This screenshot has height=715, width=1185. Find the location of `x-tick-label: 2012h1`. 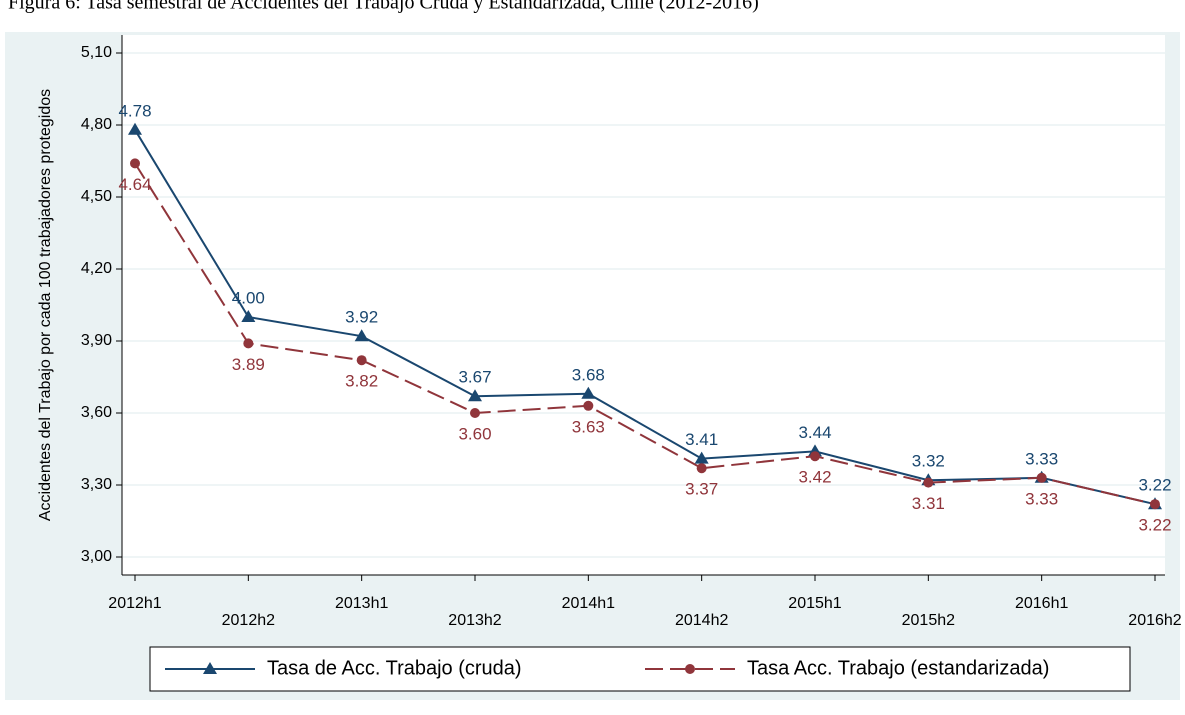

x-tick-label: 2012h1 is located at coordinates (134, 603).